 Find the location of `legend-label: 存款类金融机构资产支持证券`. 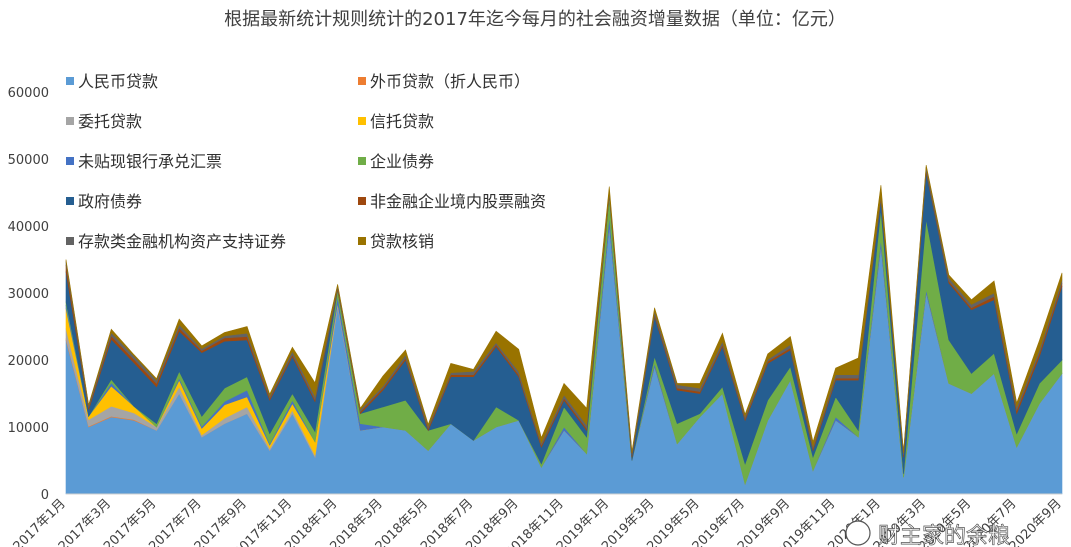

legend-label: 存款类金融机构资产支持证券 is located at coordinates (182, 241).